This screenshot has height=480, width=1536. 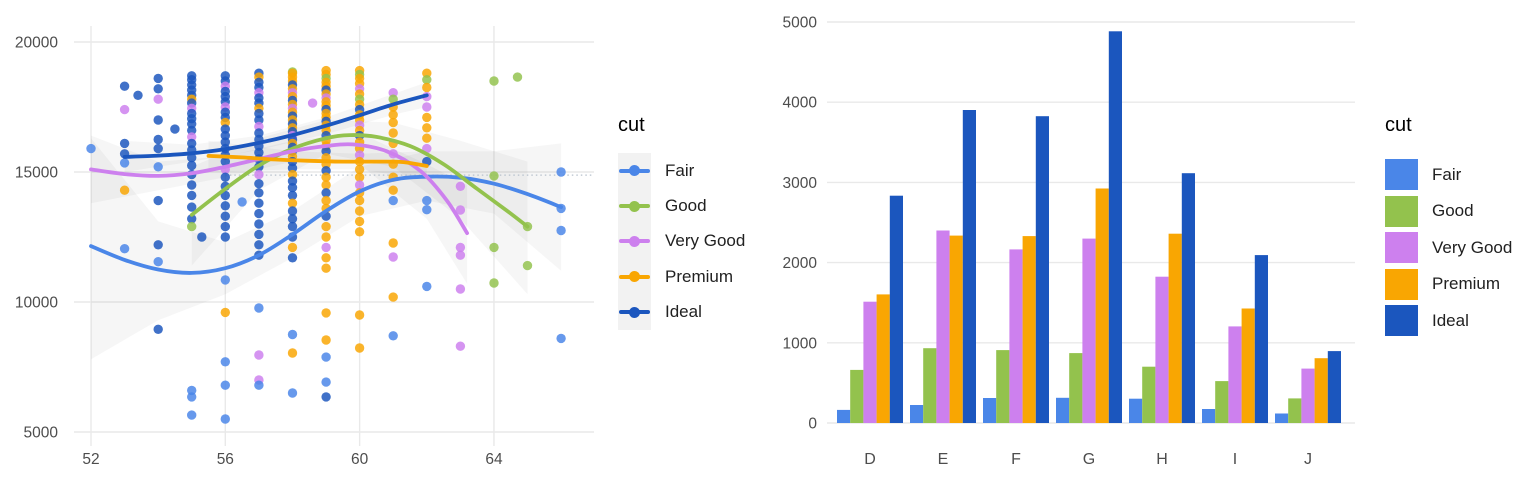 What do you see at coordinates (1162, 459) in the screenshot?
I see `x-axis-category-label: H` at bounding box center [1162, 459].